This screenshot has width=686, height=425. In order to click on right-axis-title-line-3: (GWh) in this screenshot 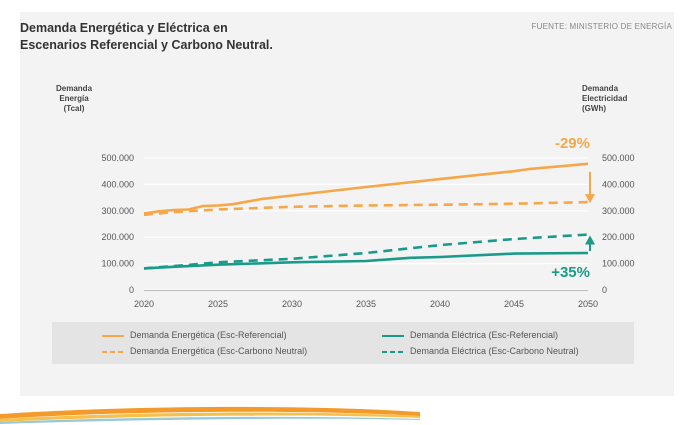, I will do `click(594, 108)`.